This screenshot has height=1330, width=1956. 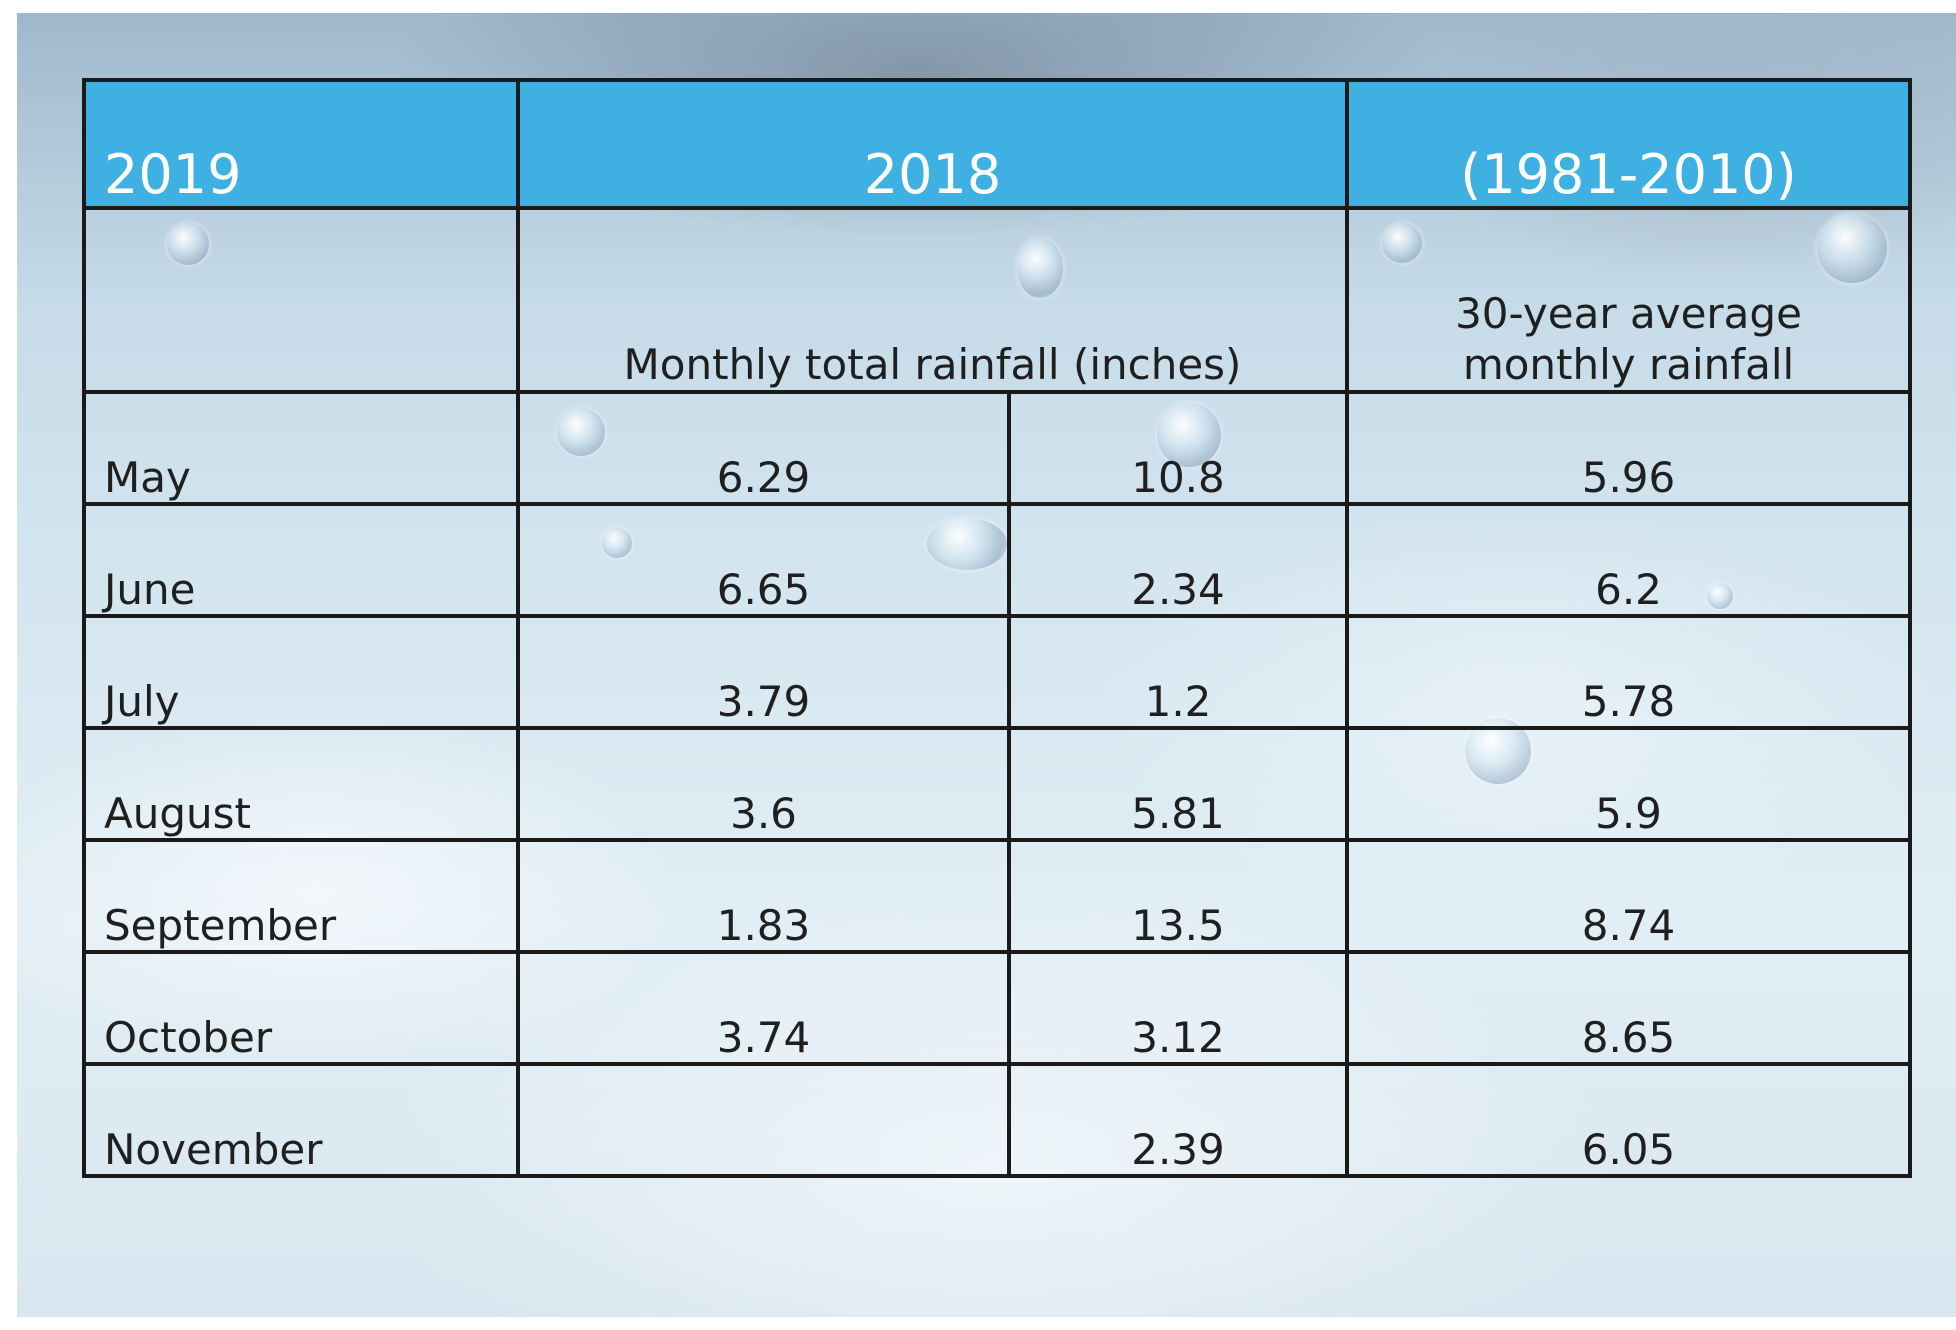 What do you see at coordinates (763, 560) in the screenshot?
I see `rainfall-2019-cell: 6.65` at bounding box center [763, 560].